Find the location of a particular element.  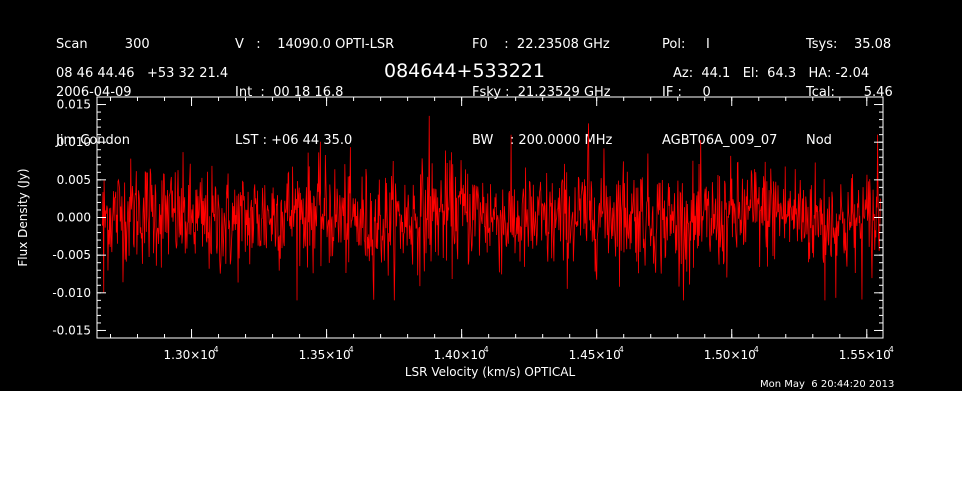

header-coordinates: 08 46 44.46 +53 32 21.4 is located at coordinates (142, 73).